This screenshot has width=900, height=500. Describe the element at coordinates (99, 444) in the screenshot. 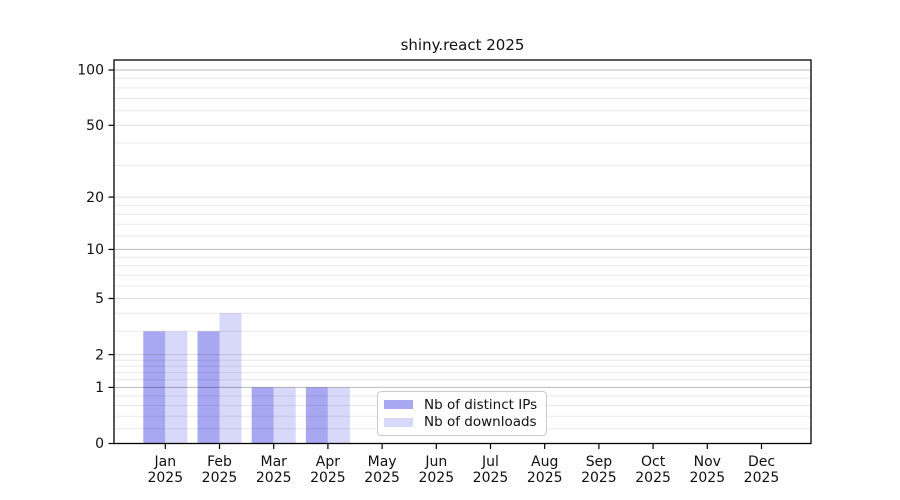

I see `y-tick-label: 0` at that location.